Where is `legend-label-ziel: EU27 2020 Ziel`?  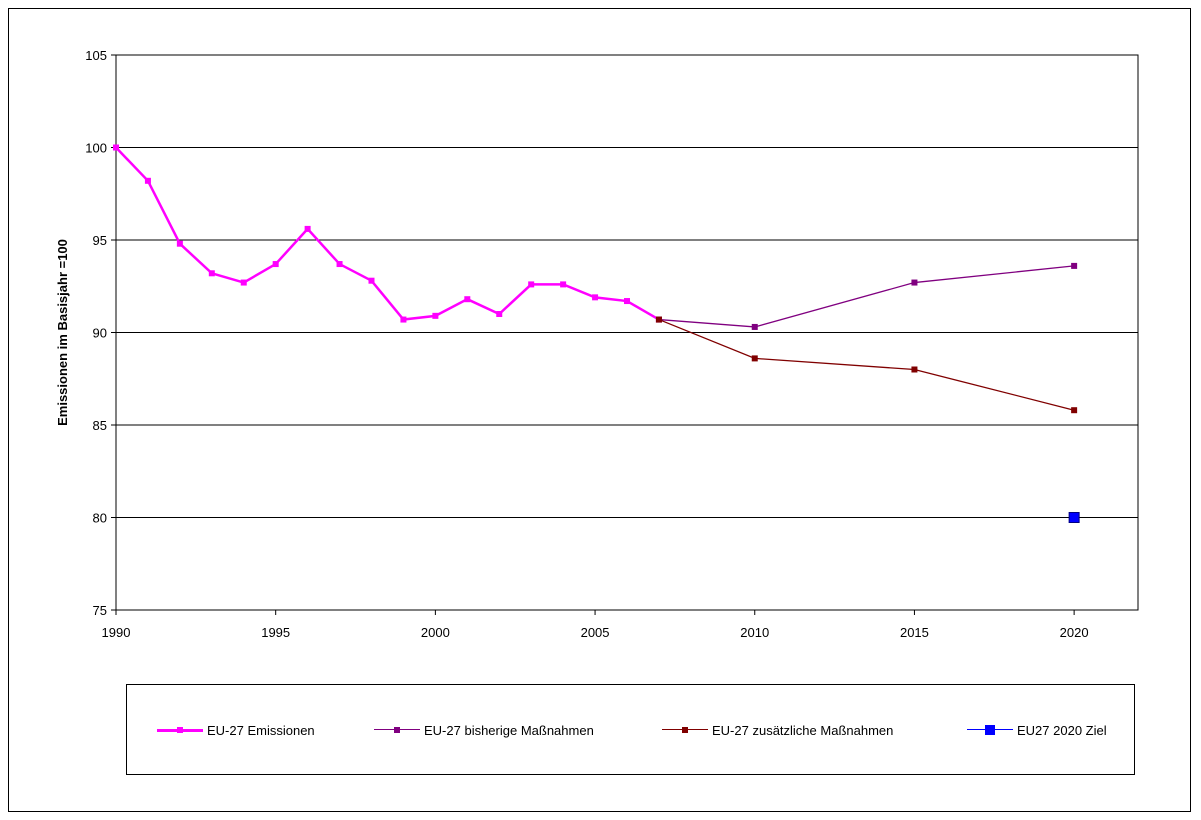
legend-label-ziel: EU27 2020 Ziel is located at coordinates (1062, 730).